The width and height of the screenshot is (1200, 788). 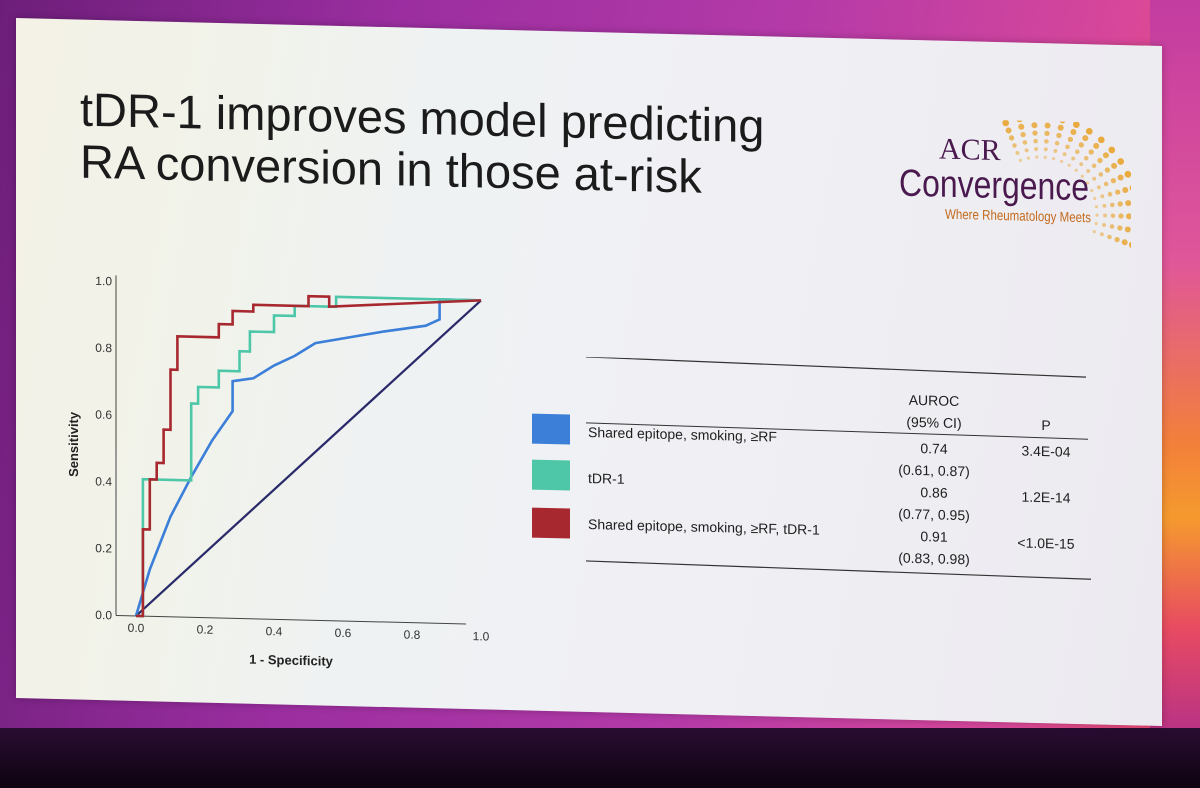 What do you see at coordinates (481, 636) in the screenshot?
I see `x-tick-label: 1.0` at bounding box center [481, 636].